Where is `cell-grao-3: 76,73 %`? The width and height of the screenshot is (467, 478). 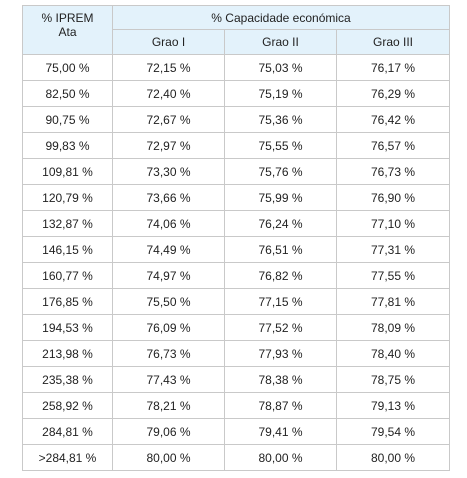 cell-grao-3: 76,73 % is located at coordinates (393, 171).